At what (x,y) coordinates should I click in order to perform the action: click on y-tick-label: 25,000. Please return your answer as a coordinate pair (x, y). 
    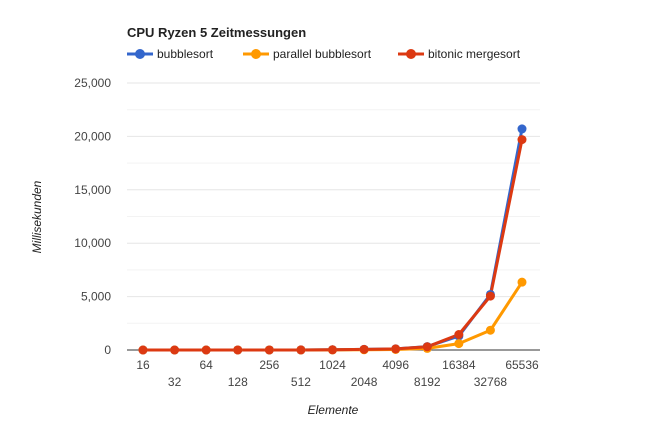
    Looking at the image, I should click on (92, 83).